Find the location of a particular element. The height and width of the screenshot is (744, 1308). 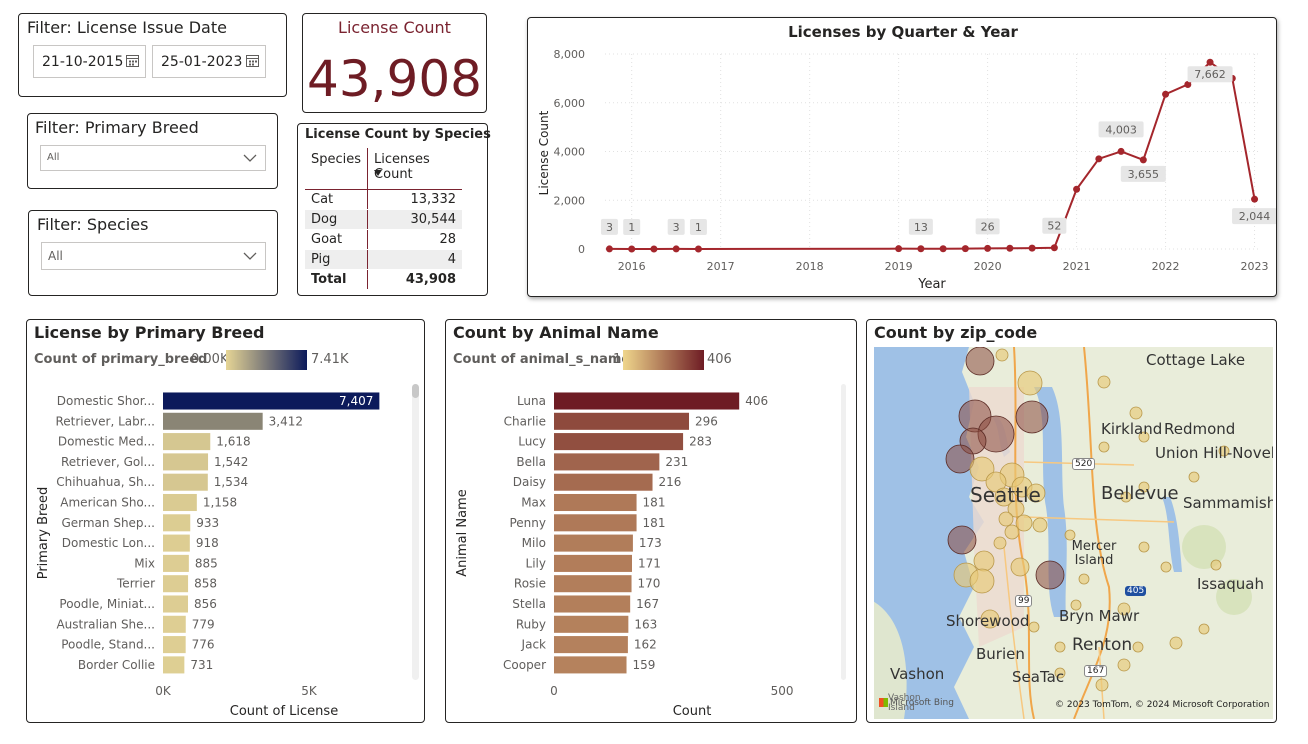

category-label: Daisy is located at coordinates (529, 482).